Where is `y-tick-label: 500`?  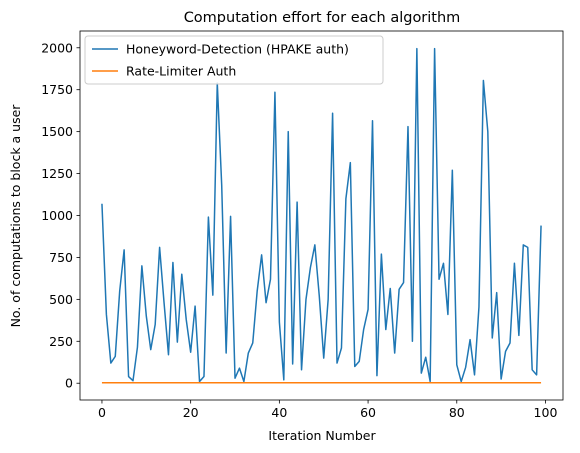 y-tick-label: 500 is located at coordinates (61, 299).